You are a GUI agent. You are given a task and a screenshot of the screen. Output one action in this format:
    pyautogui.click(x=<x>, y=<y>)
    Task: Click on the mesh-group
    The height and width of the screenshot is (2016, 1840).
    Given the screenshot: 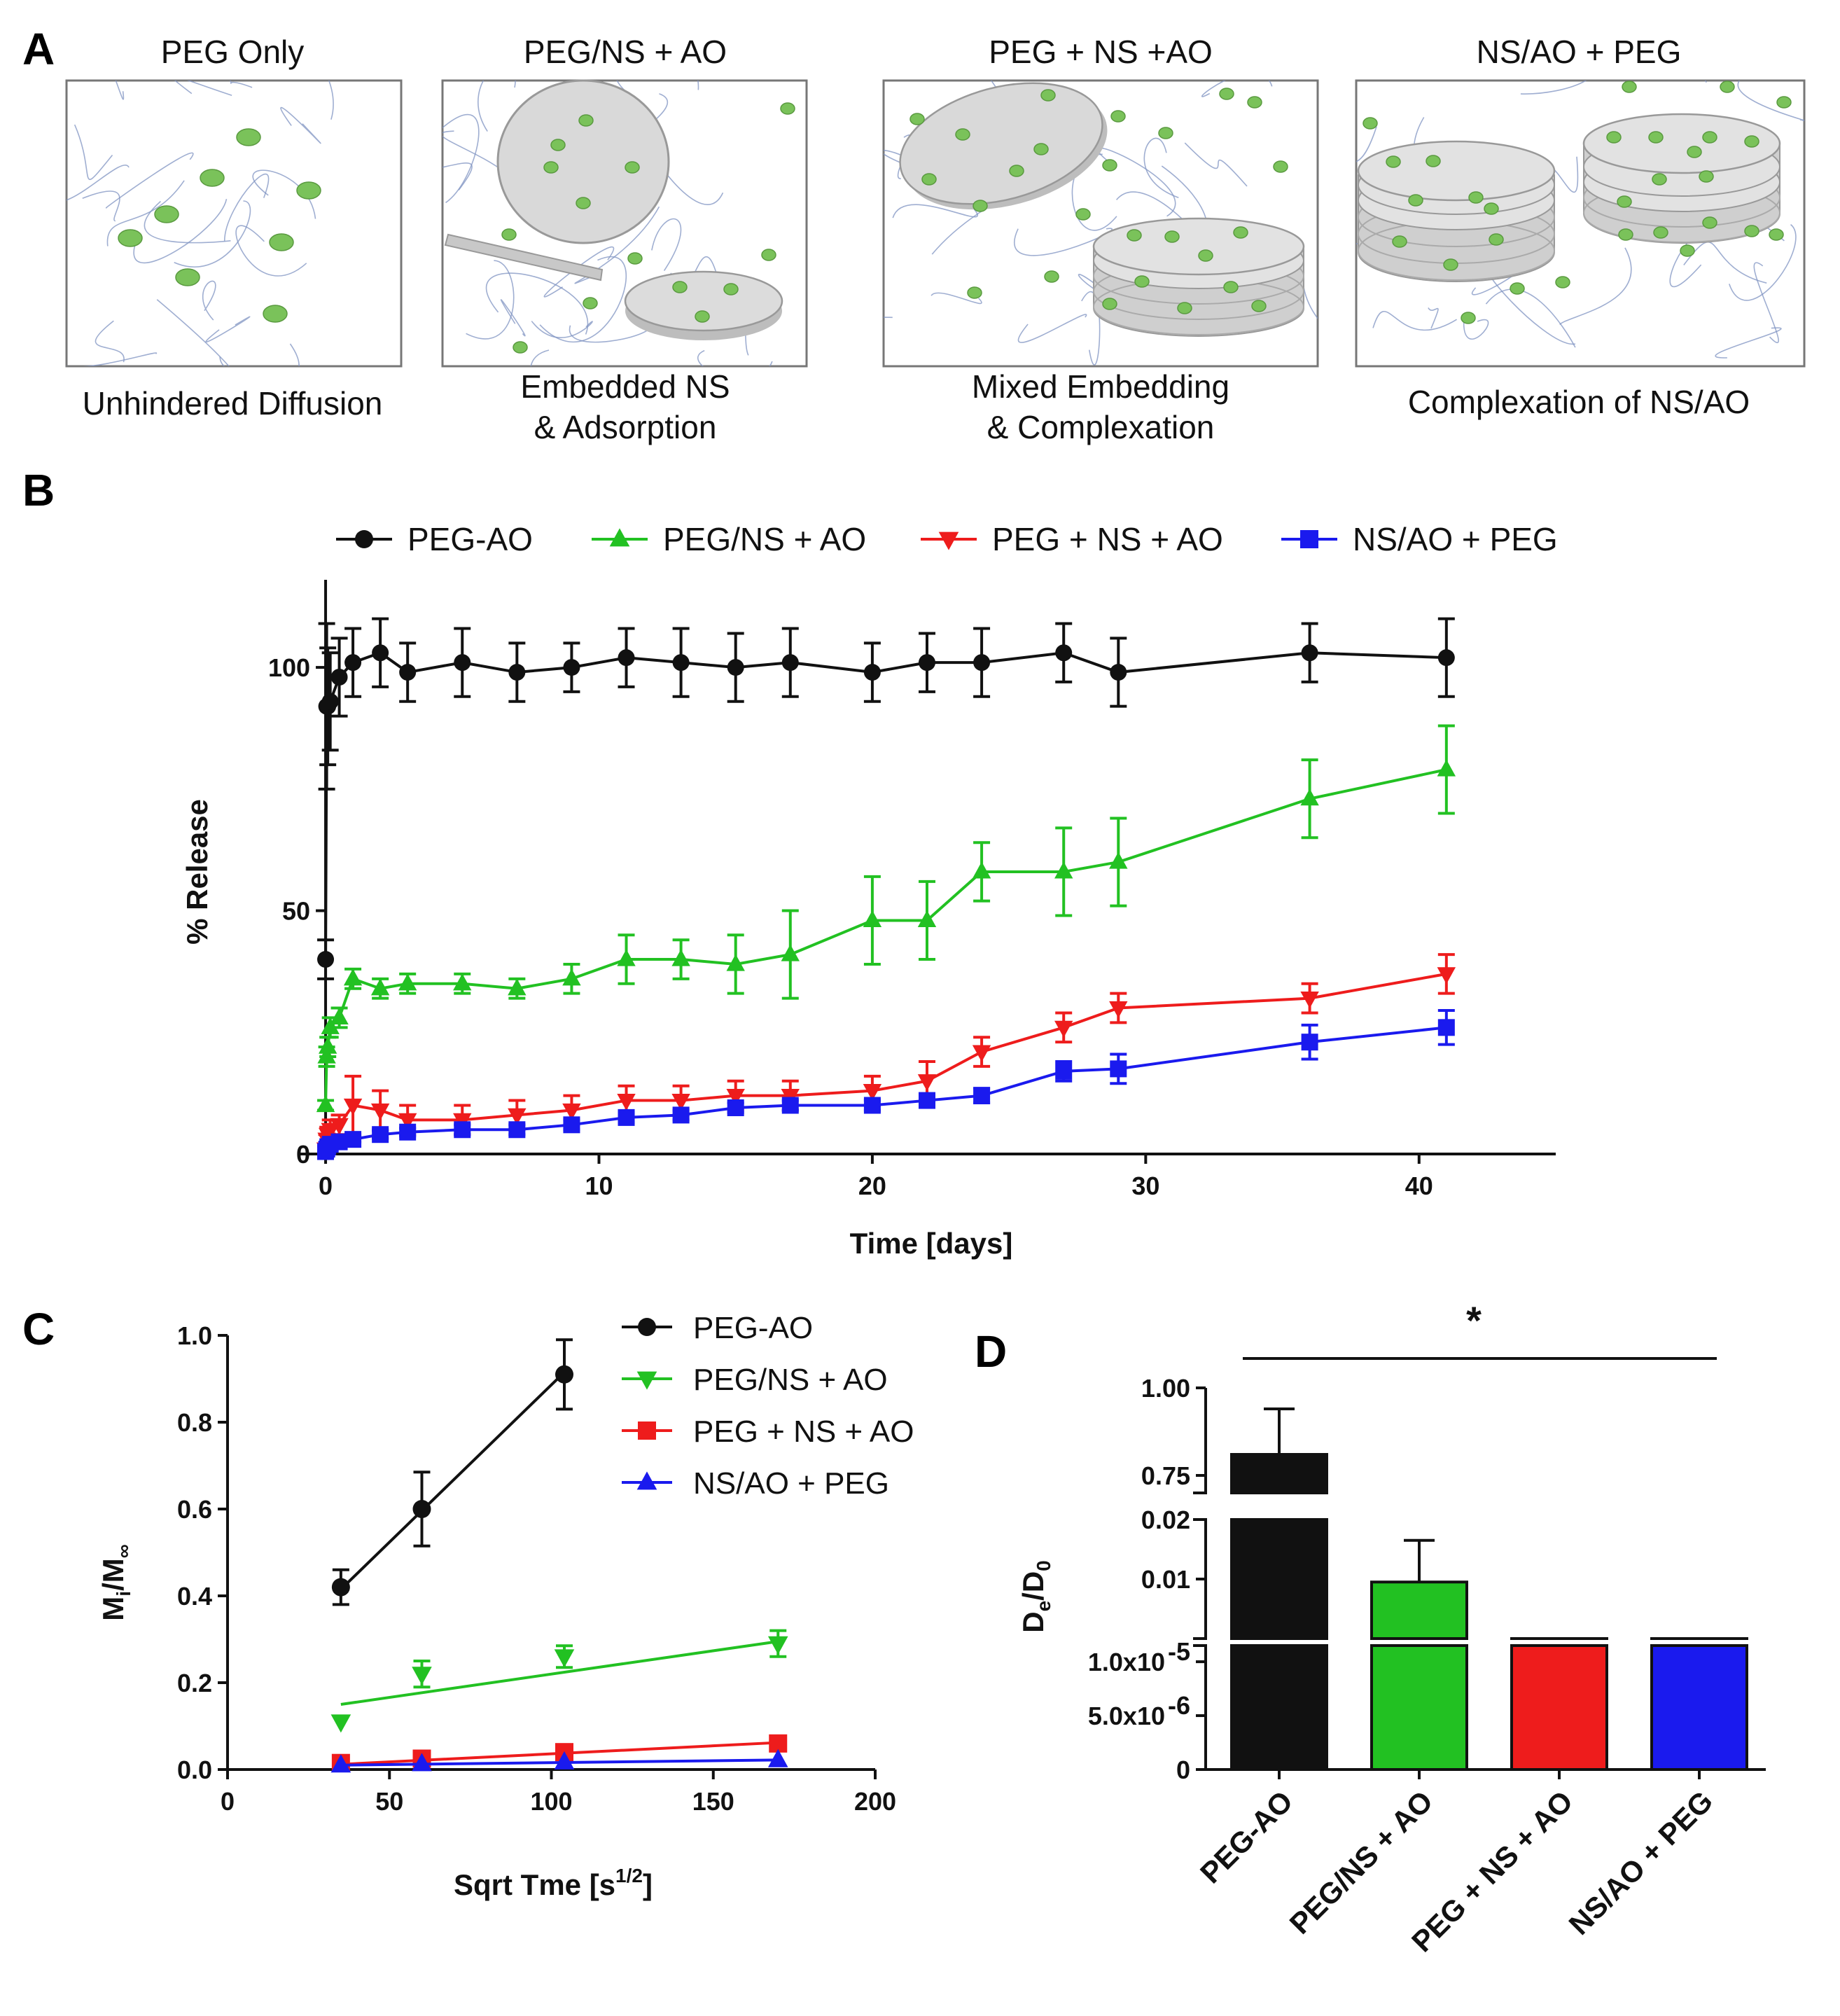 What is the action you would take?
    pyautogui.click(x=200, y=223)
    